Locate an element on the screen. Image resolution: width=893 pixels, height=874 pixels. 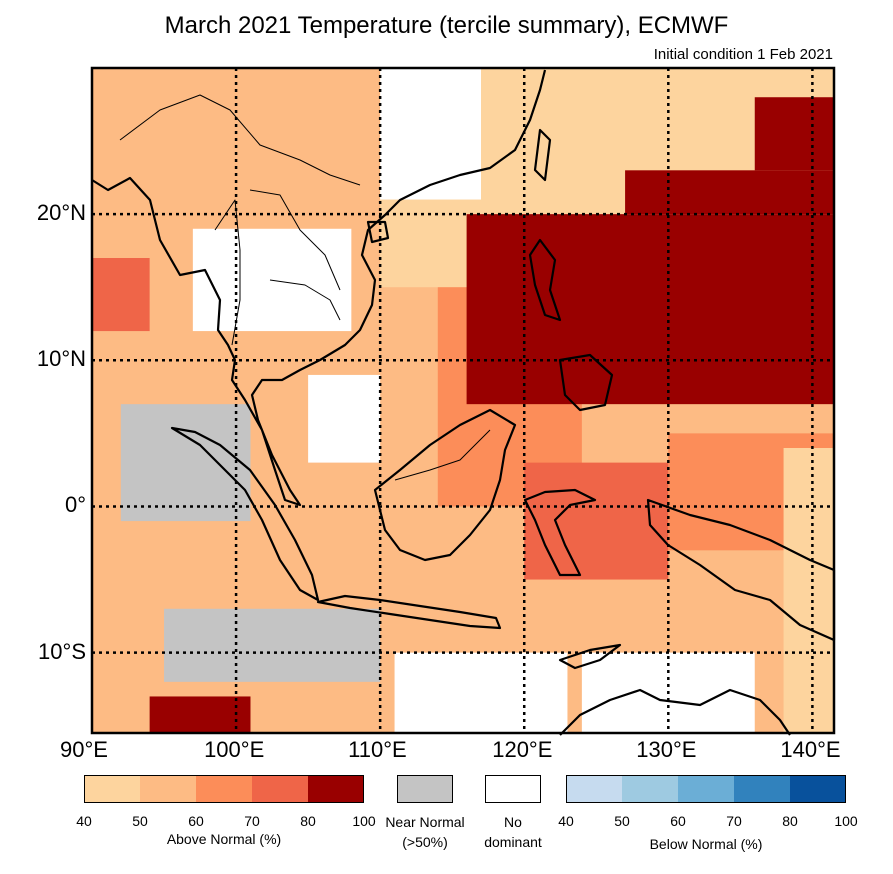
map-subtitle: Initial condition 1 Feb 2021 is located at coordinates (743, 54).